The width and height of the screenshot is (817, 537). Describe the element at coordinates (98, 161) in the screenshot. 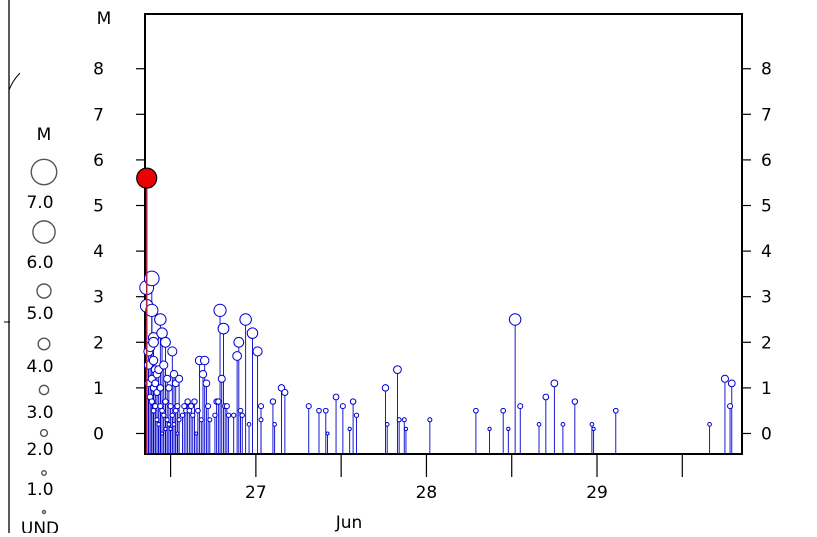

I see `left-y-tick-label: 6` at that location.